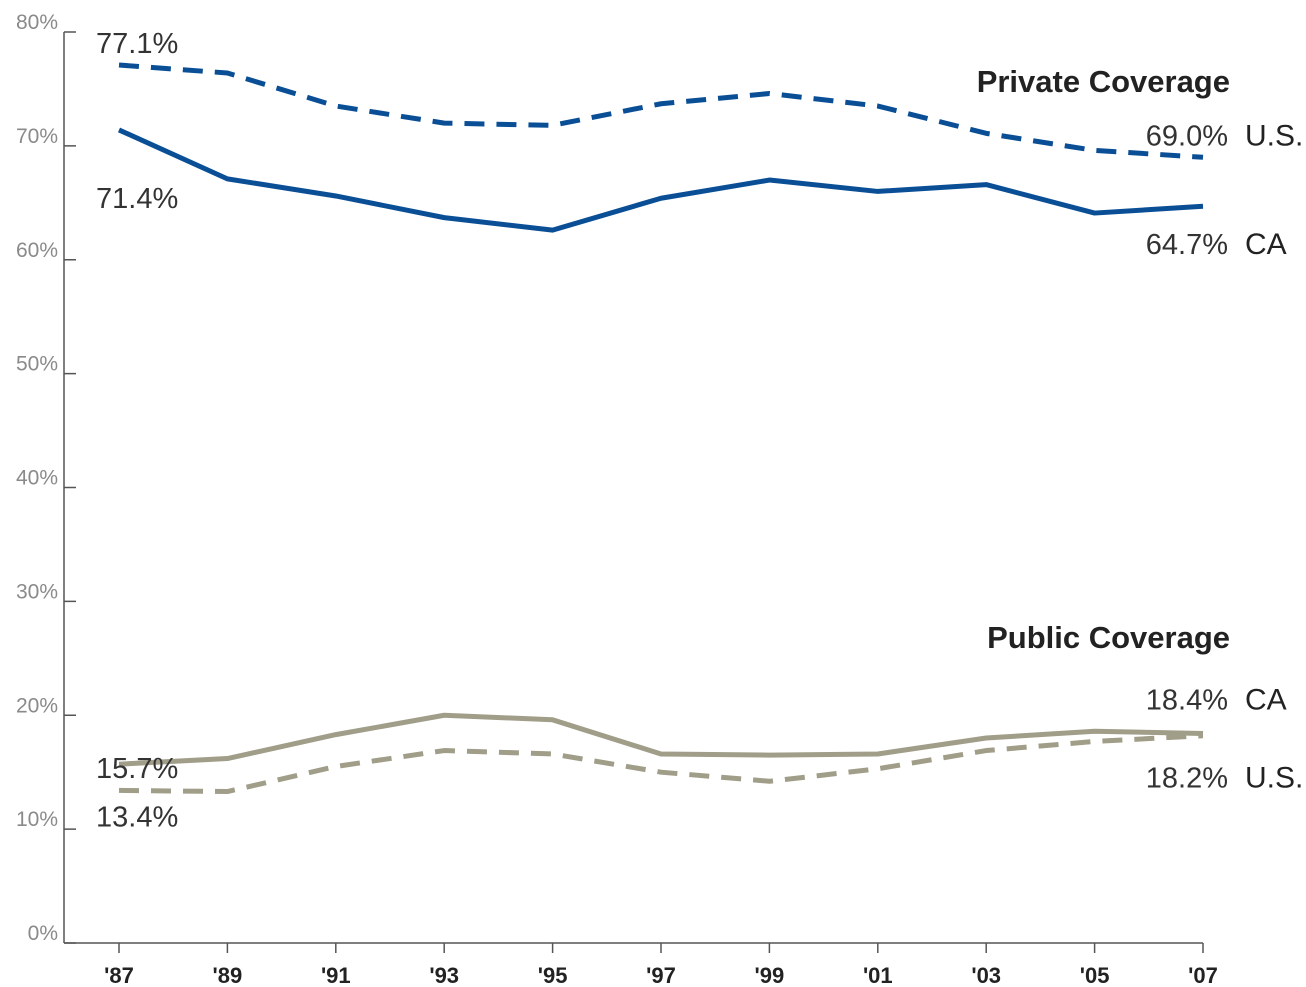  I want to click on data-label: 77.1%, so click(137, 44).